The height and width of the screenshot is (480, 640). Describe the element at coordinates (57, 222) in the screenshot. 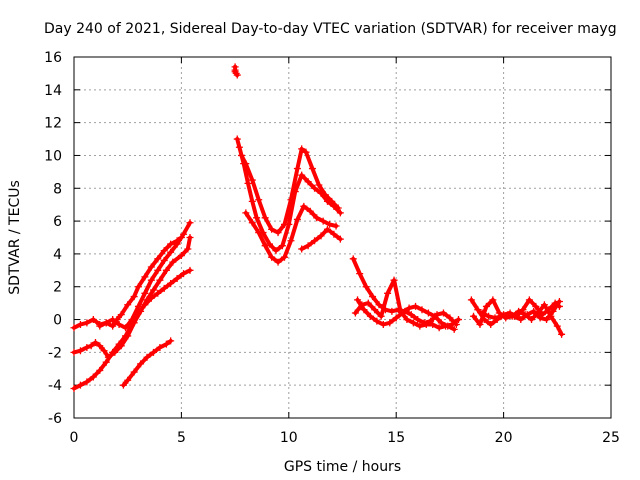

I see `y-tick-label: 6` at that location.